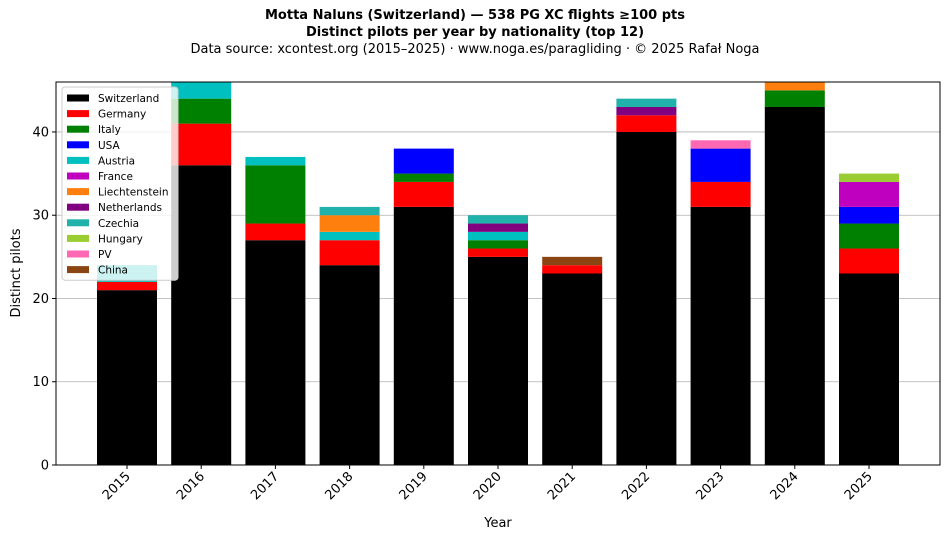 The image size is (950, 539). What do you see at coordinates (191, 486) in the screenshot?
I see `x-tick-label: 2016` at bounding box center [191, 486].